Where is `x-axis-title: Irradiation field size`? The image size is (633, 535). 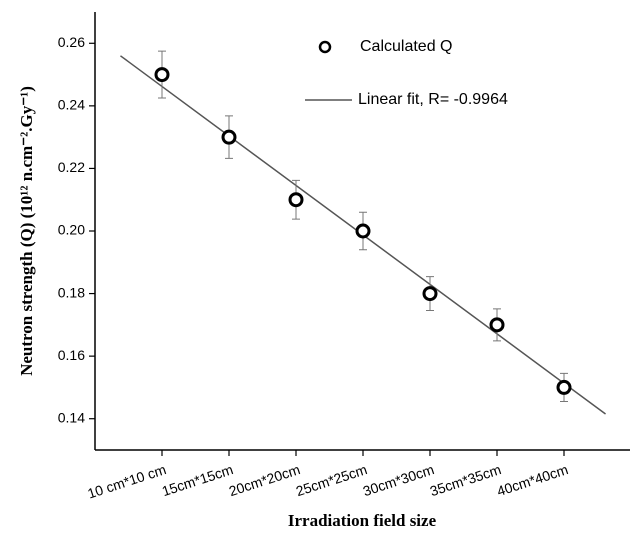
x-axis-title: Irradiation field size is located at coordinates (362, 520).